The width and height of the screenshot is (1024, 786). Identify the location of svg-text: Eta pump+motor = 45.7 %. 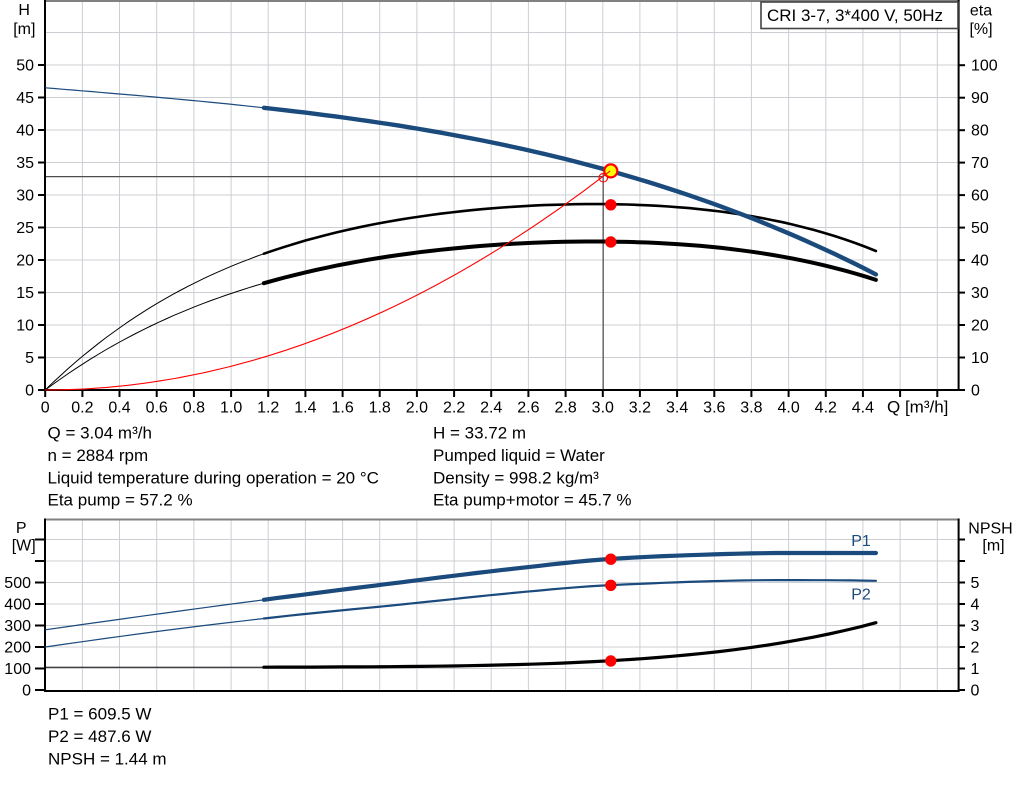
(532, 500).